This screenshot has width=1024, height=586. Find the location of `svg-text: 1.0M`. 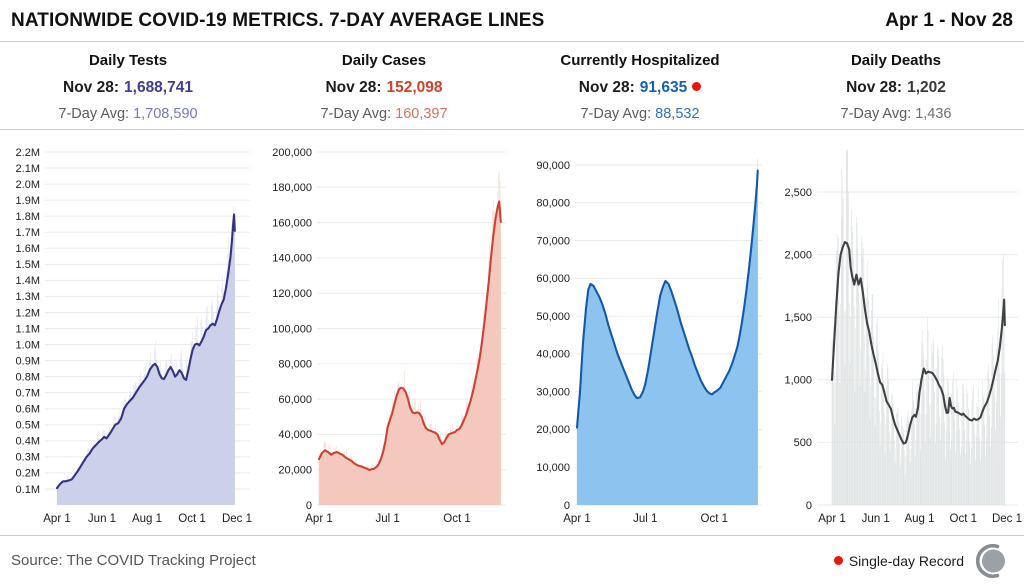

svg-text: 1.0M is located at coordinates (28, 345).